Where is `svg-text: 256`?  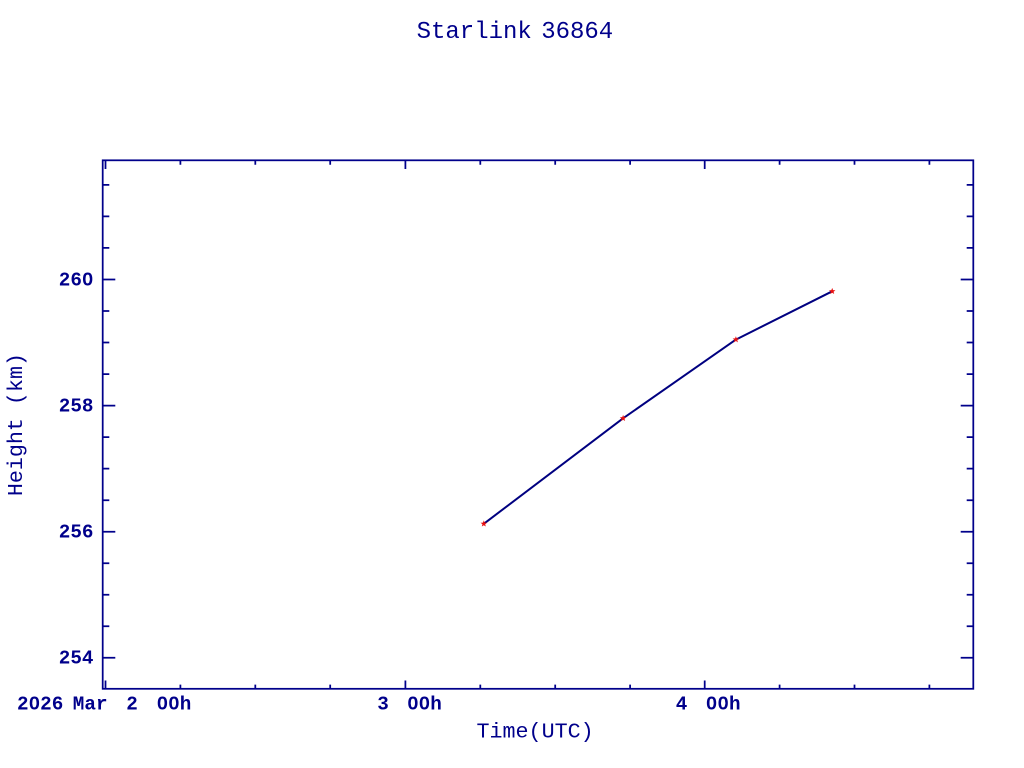 svg-text: 256 is located at coordinates (76, 533).